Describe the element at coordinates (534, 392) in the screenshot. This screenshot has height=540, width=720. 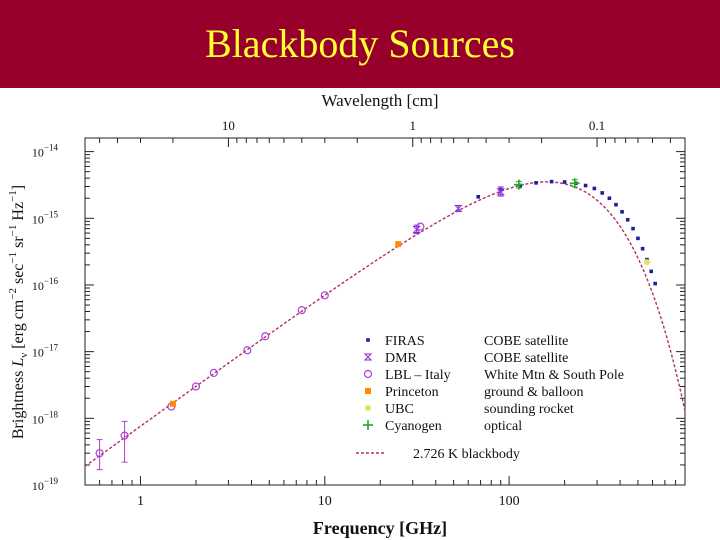
I see `legend-source: ground & balloon` at that location.